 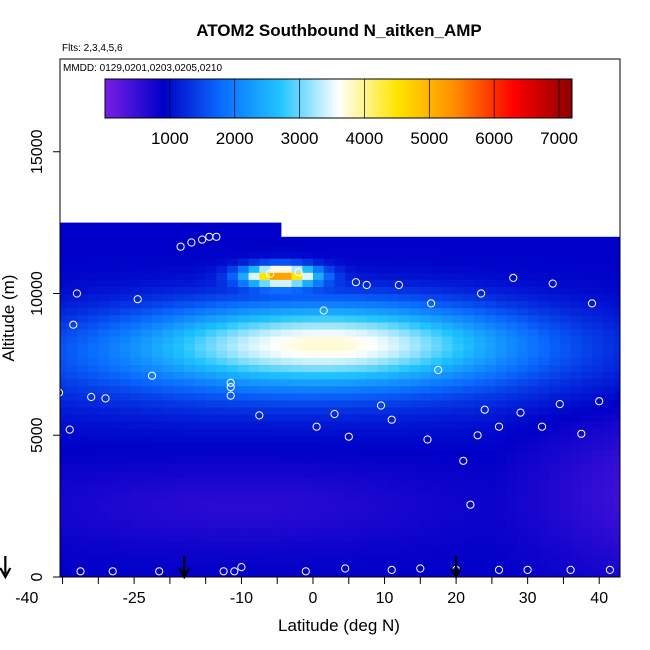 I want to click on colorbar-tick-label: 3000, so click(x=300, y=138).